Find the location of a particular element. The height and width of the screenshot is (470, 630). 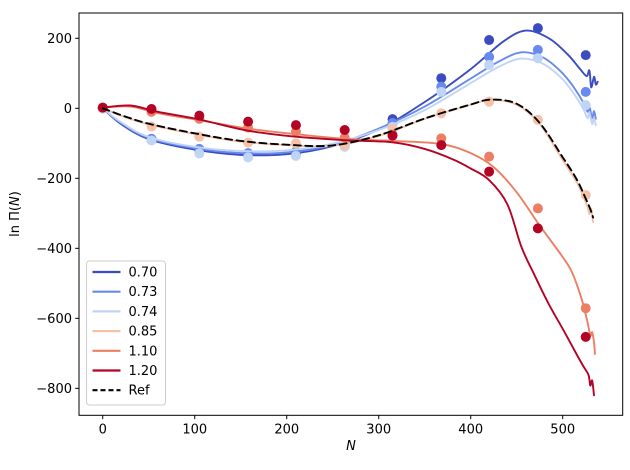

y-tick-label: −600 is located at coordinates (54, 319).